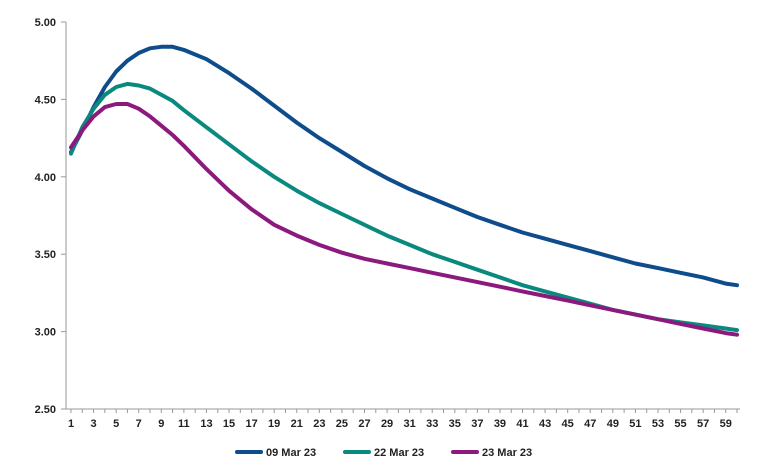 This screenshot has width=768, height=471. Describe the element at coordinates (432, 424) in the screenshot. I see `x-tick-label: 33` at that location.